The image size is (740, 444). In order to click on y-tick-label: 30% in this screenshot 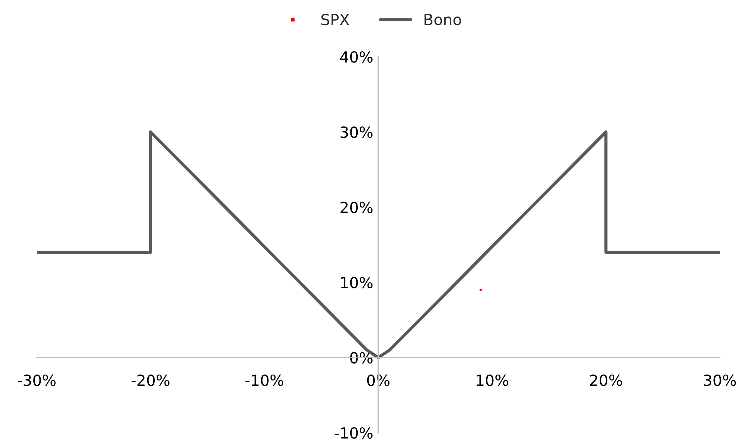, I will do `click(356, 132)`.